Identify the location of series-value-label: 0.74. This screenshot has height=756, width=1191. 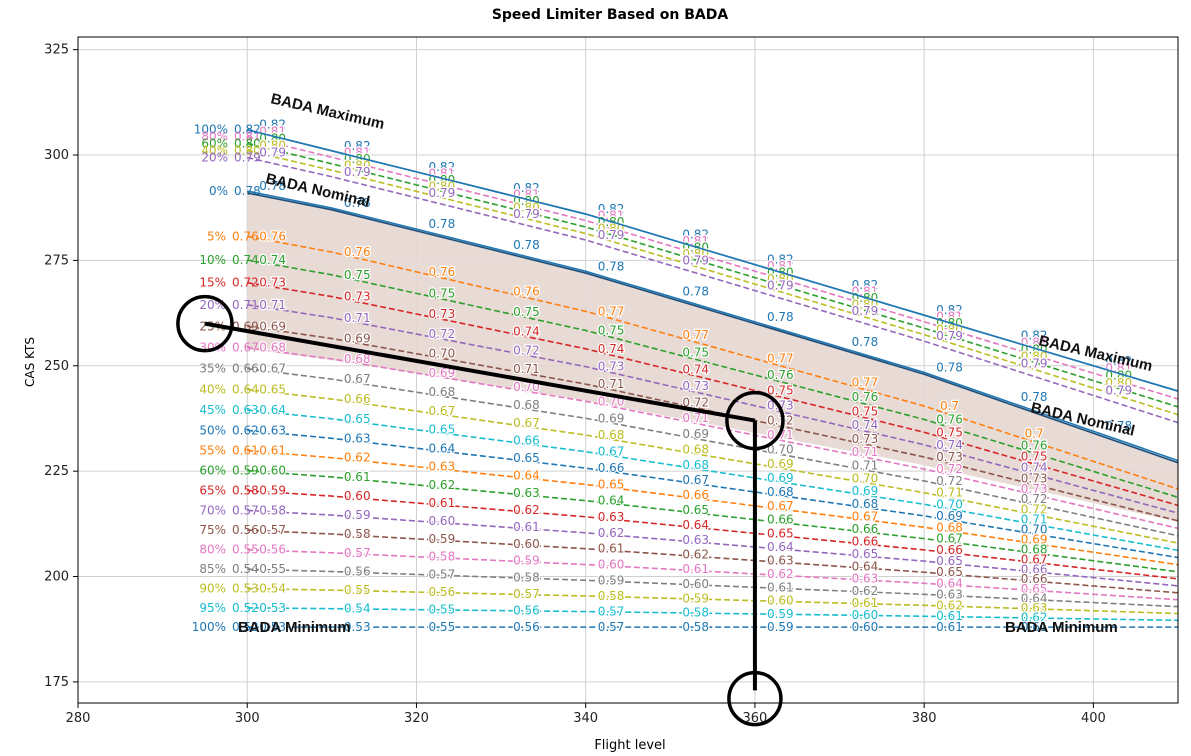
(526, 331).